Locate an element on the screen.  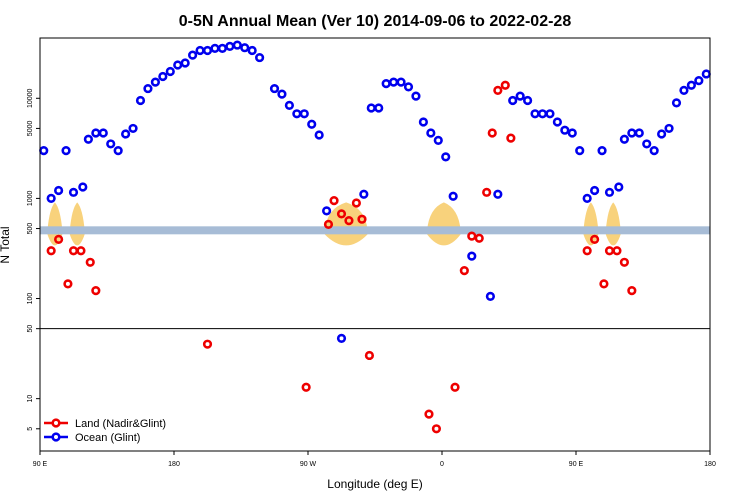
legend-ocean-marker is located at coordinates (56, 437).